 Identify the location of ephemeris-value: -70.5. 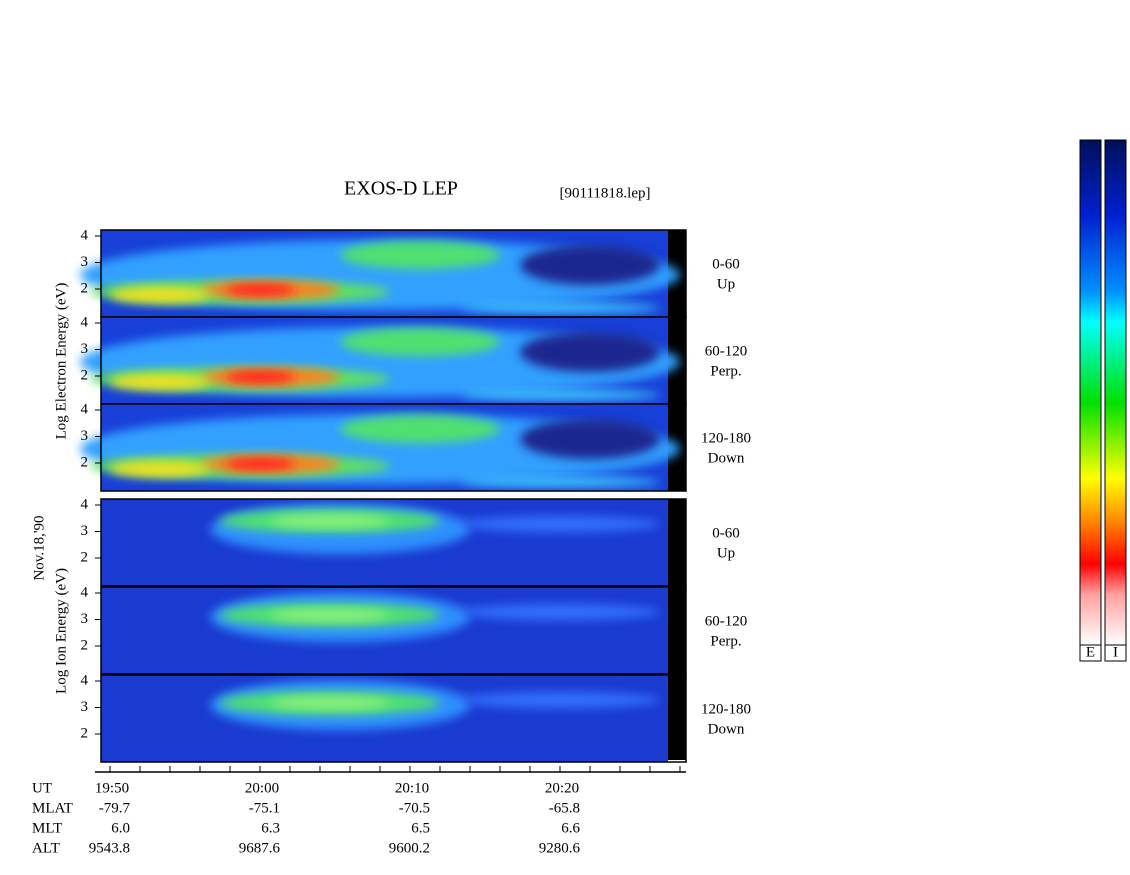
(414, 808).